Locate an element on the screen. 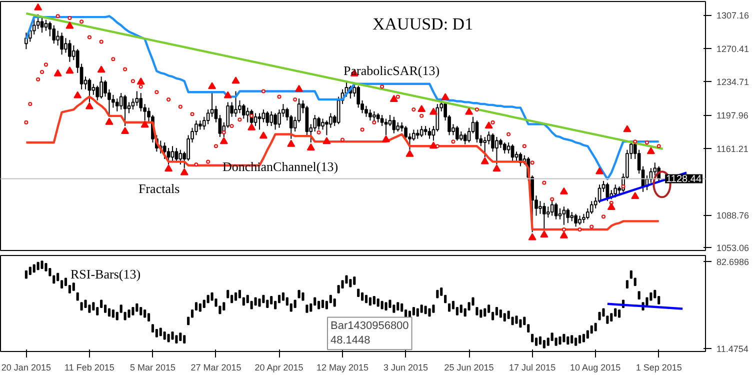 The width and height of the screenshot is (756, 375). annotation: RSI-Bars(13) is located at coordinates (105, 274).